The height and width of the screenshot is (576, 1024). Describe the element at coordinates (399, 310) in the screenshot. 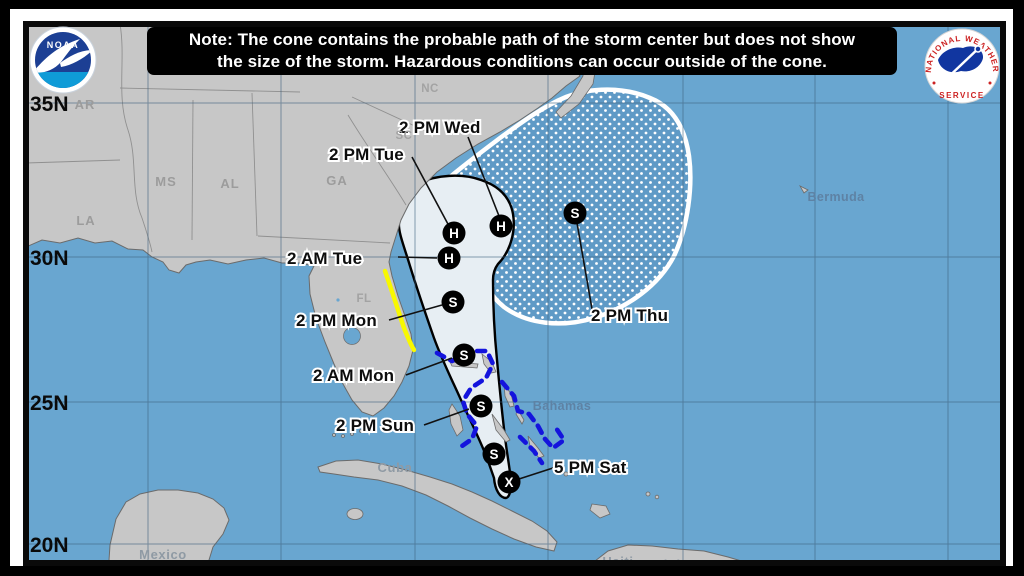

I see `ts-watch-line` at that location.